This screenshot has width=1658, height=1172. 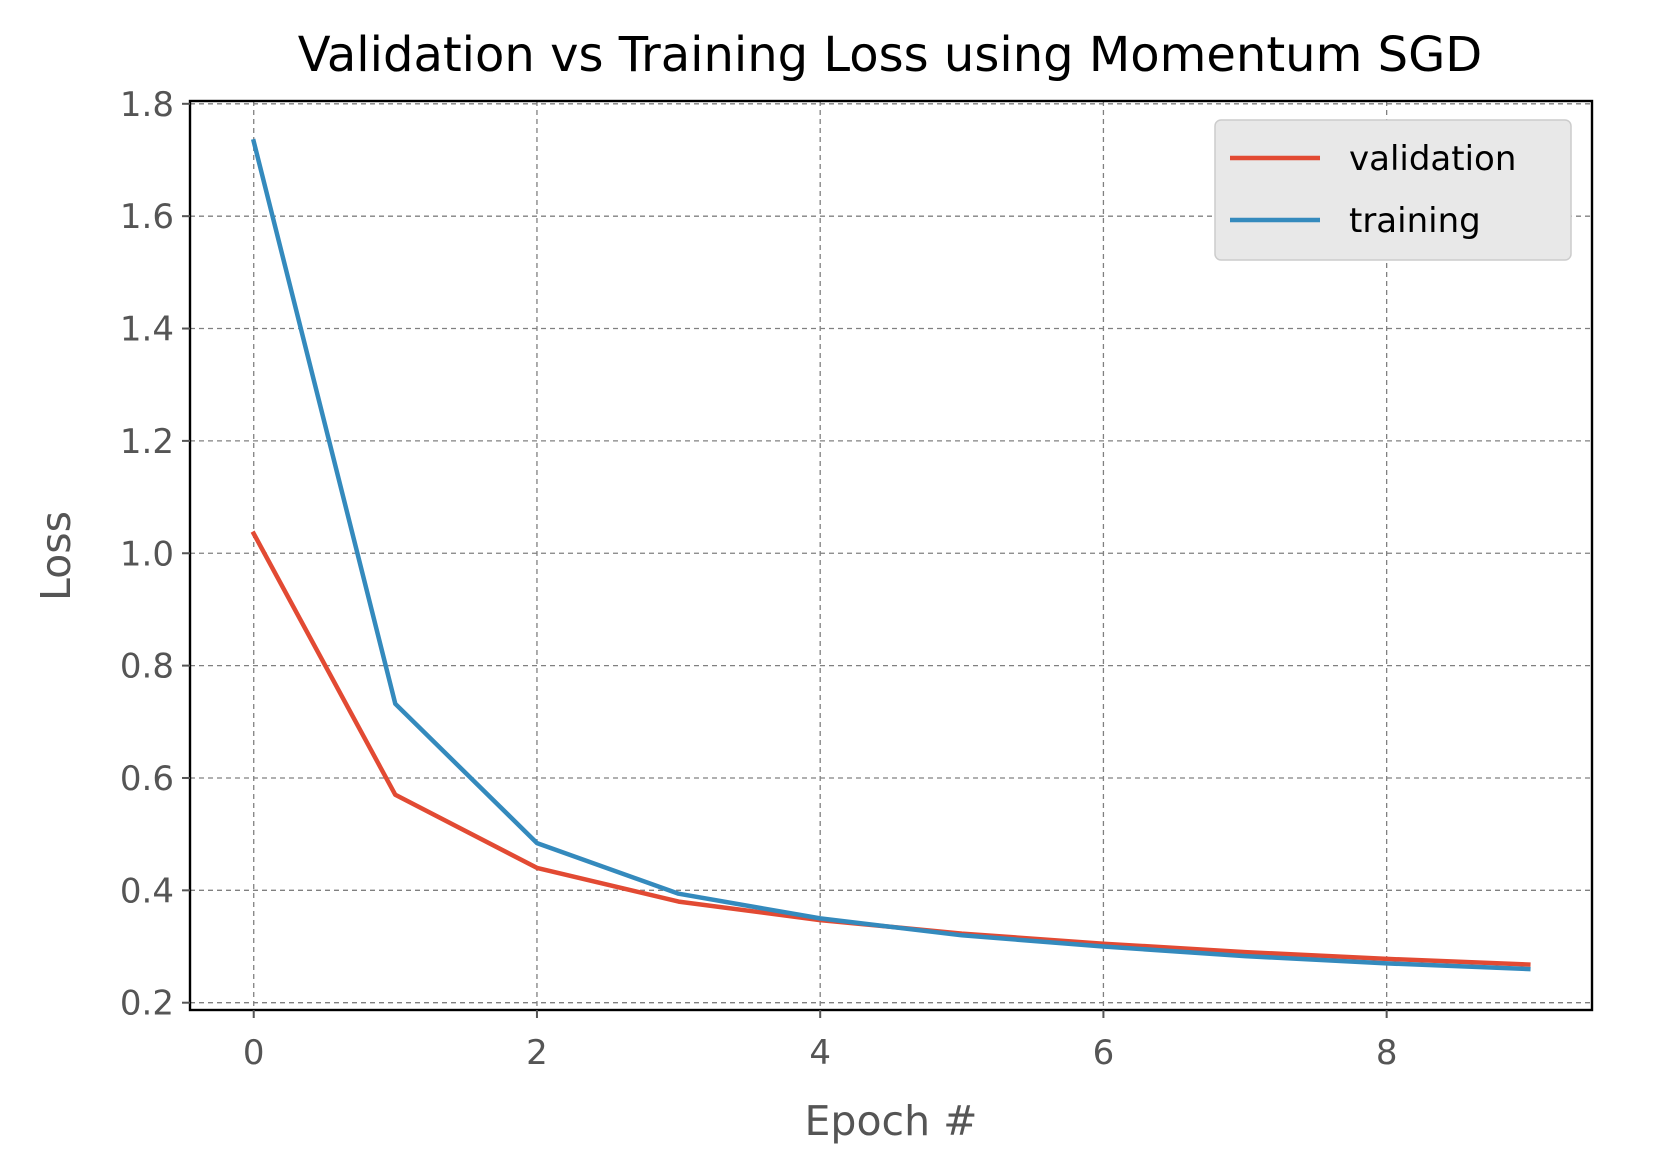 What do you see at coordinates (537, 1053) in the screenshot?
I see `x-tick-label: 2` at bounding box center [537, 1053].